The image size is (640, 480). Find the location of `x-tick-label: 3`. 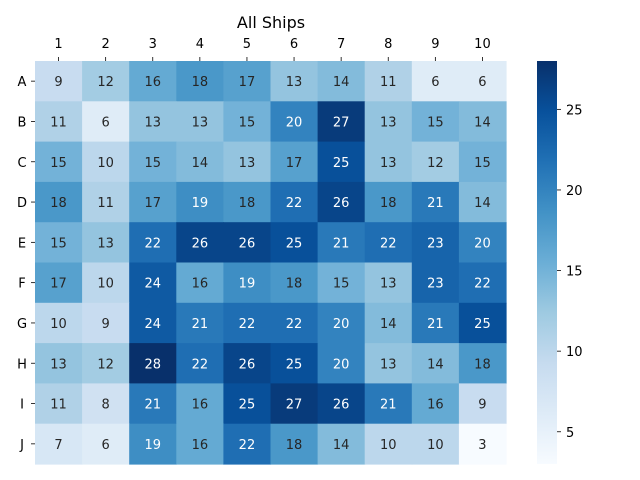

x-tick-label: 3 is located at coordinates (153, 44).